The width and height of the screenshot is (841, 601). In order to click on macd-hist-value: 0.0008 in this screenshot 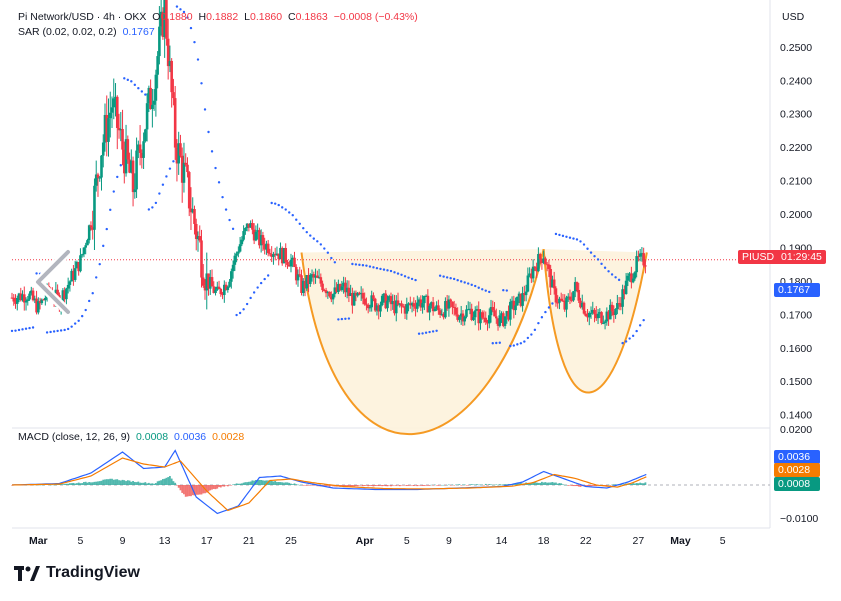, I will do `click(152, 437)`.